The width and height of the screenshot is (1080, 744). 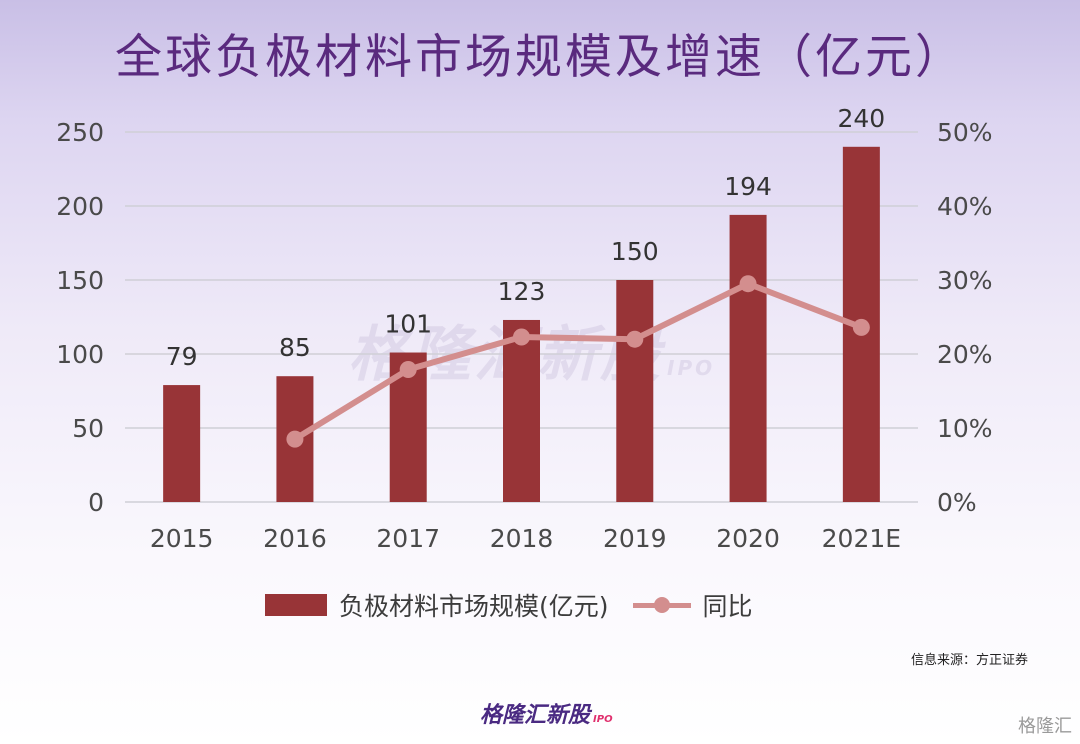 I want to click on y-left-tick-label: 150, so click(x=80, y=280).